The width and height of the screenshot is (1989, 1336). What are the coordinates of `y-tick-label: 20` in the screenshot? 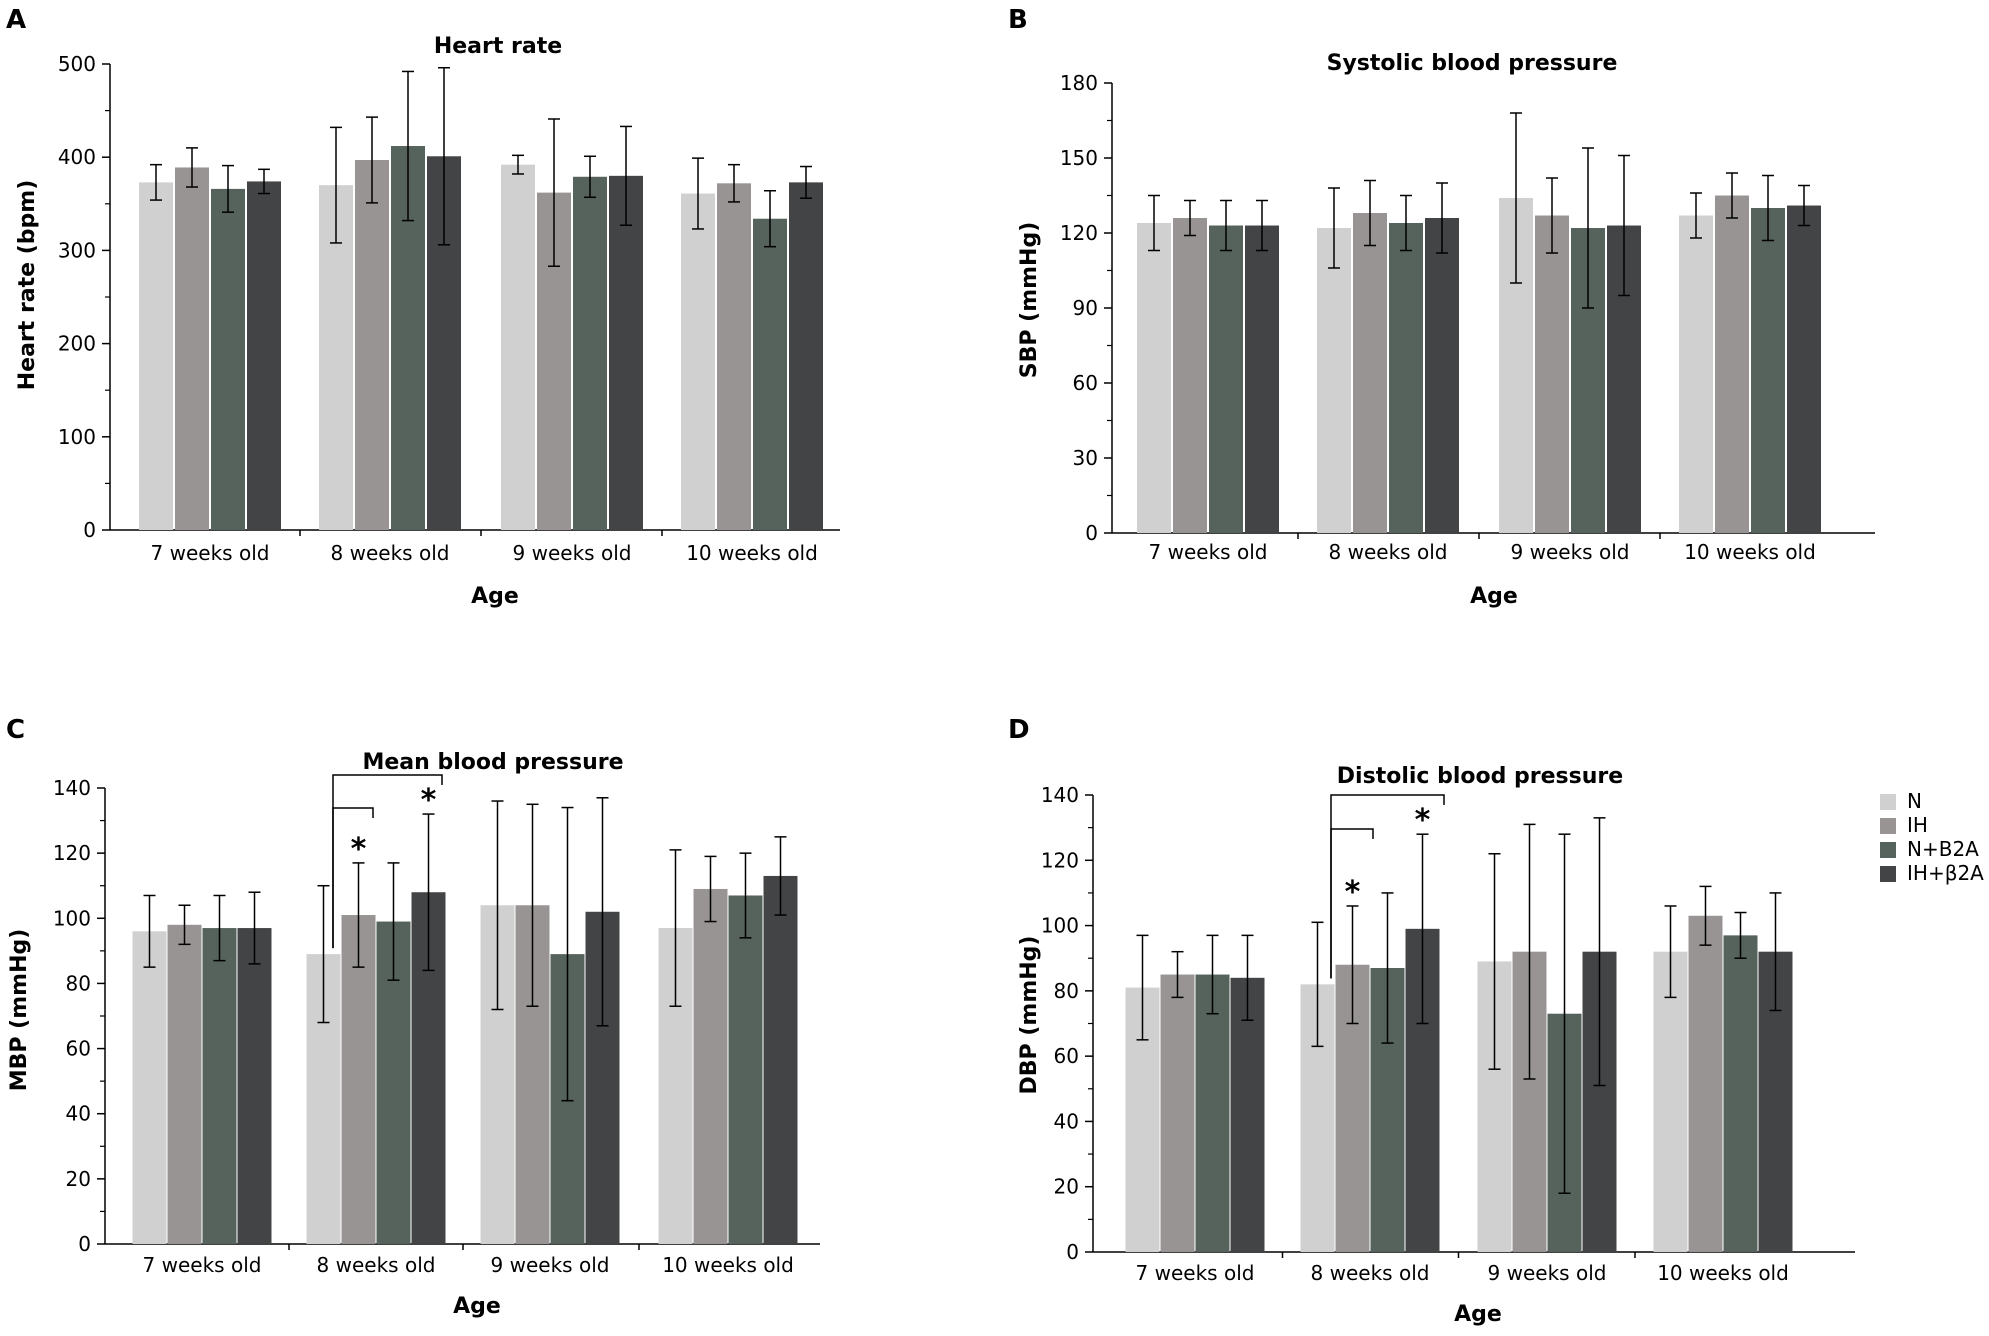 It's located at (1066, 1187).